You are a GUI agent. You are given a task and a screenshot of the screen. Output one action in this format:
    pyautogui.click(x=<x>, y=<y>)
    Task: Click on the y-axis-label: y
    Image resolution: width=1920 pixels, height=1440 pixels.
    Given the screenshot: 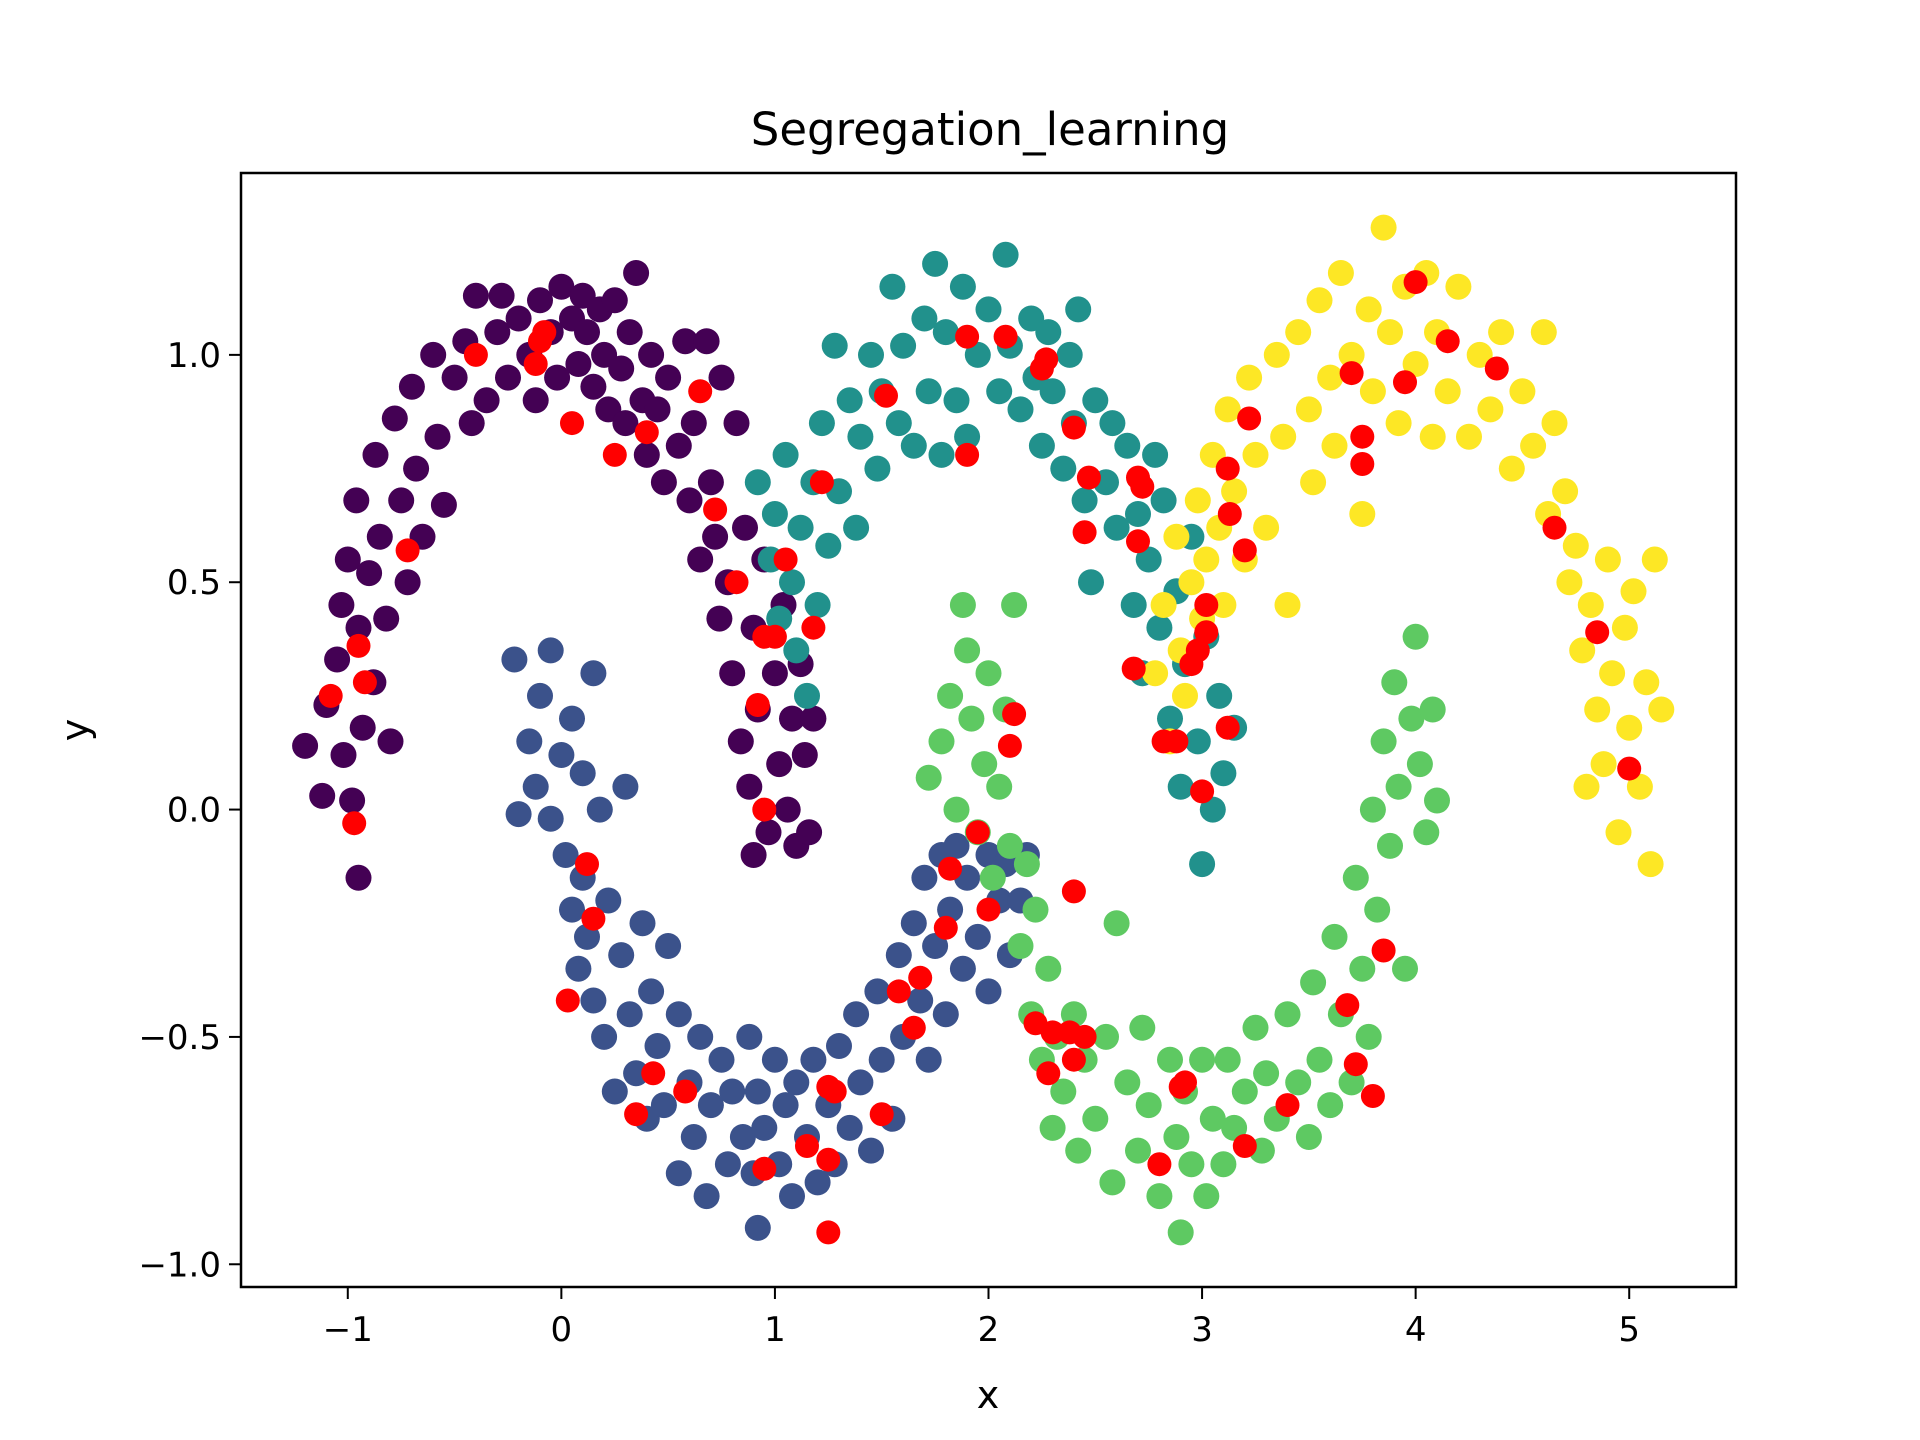 What is the action you would take?
    pyautogui.click(x=75, y=730)
    